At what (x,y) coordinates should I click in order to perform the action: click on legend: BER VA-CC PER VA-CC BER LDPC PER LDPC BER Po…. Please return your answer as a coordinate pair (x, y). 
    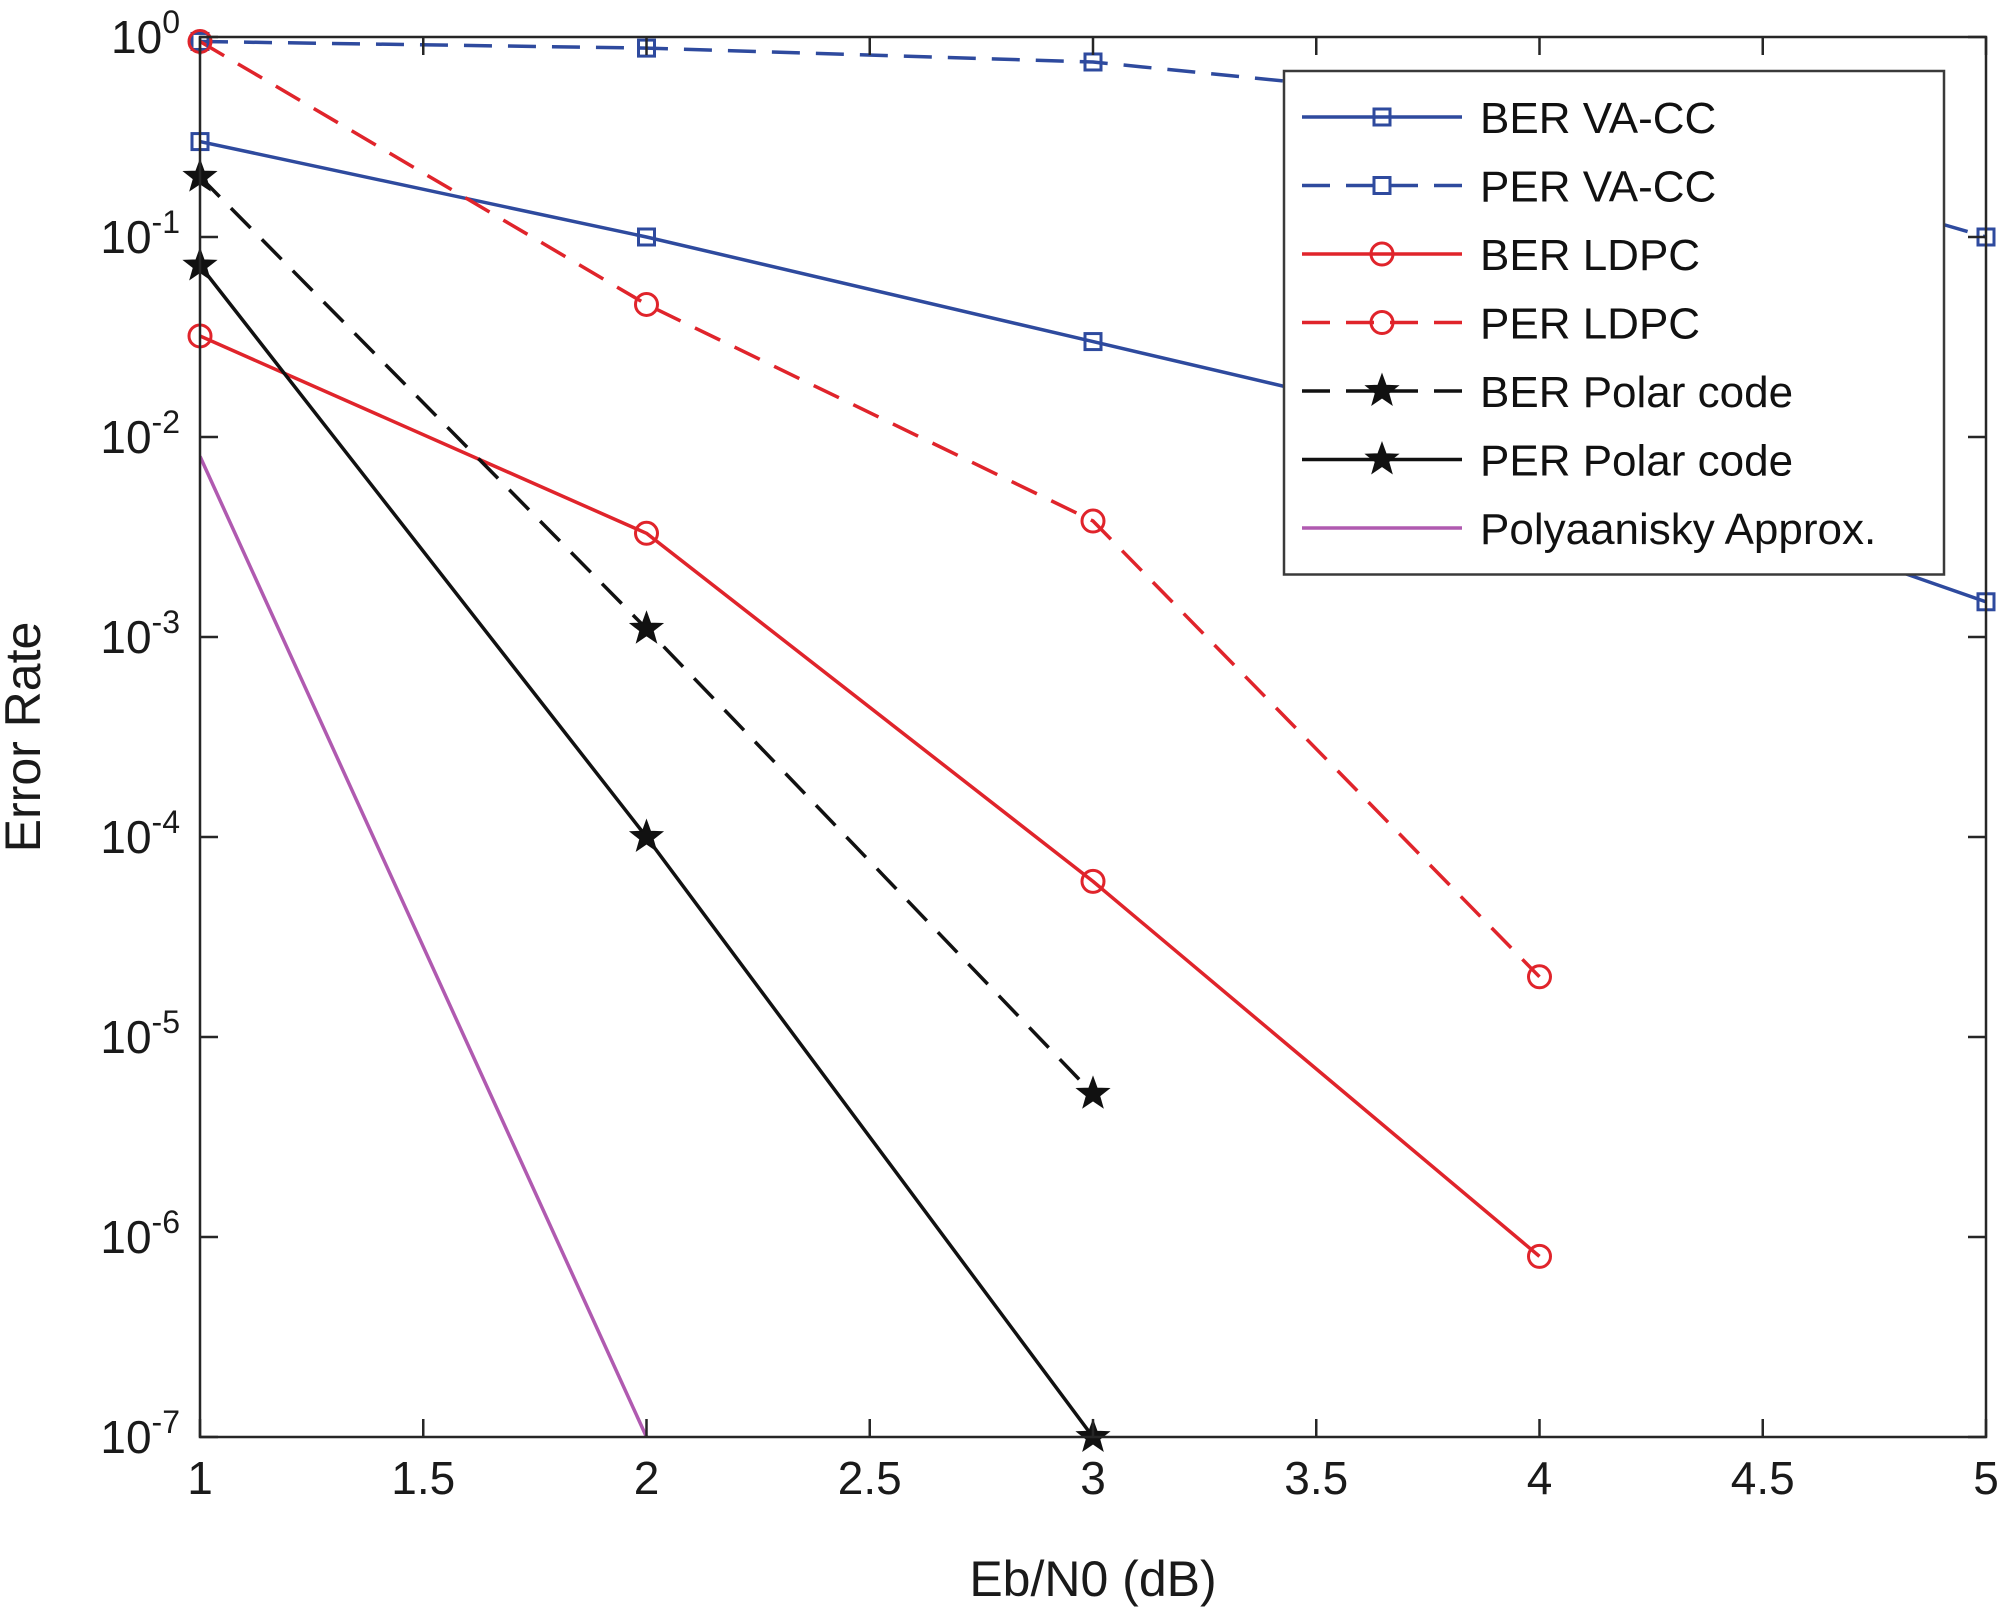
    Looking at the image, I should click on (1614, 322).